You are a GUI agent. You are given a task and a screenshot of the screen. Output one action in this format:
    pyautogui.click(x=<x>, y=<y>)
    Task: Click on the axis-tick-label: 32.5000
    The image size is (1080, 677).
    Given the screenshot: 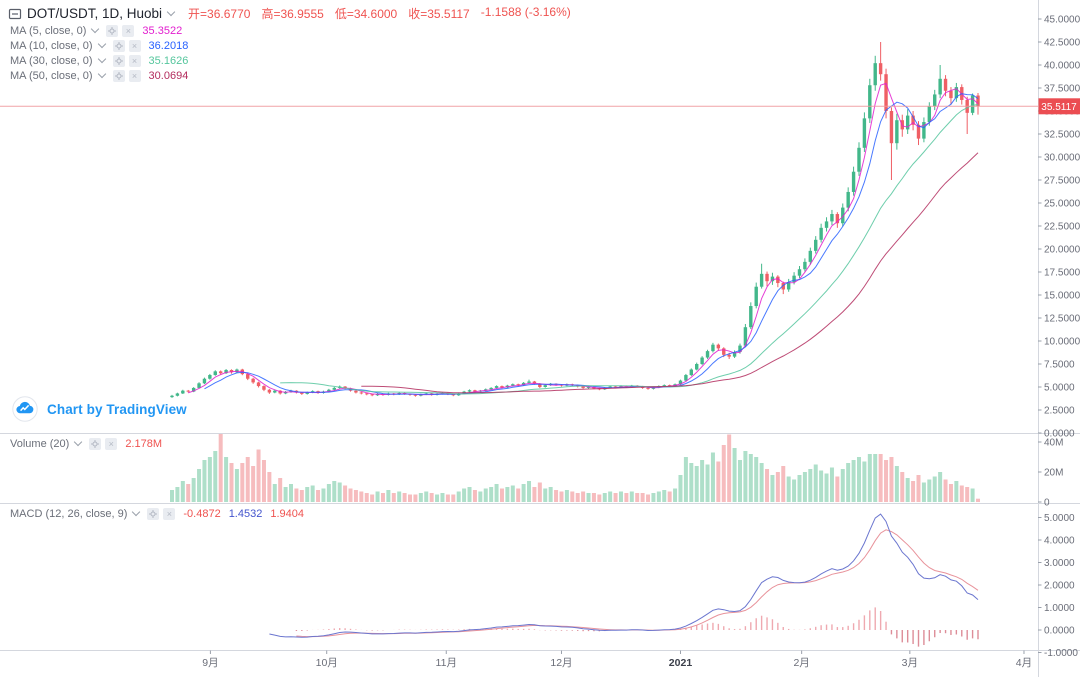 What is the action you would take?
    pyautogui.click(x=1062, y=135)
    